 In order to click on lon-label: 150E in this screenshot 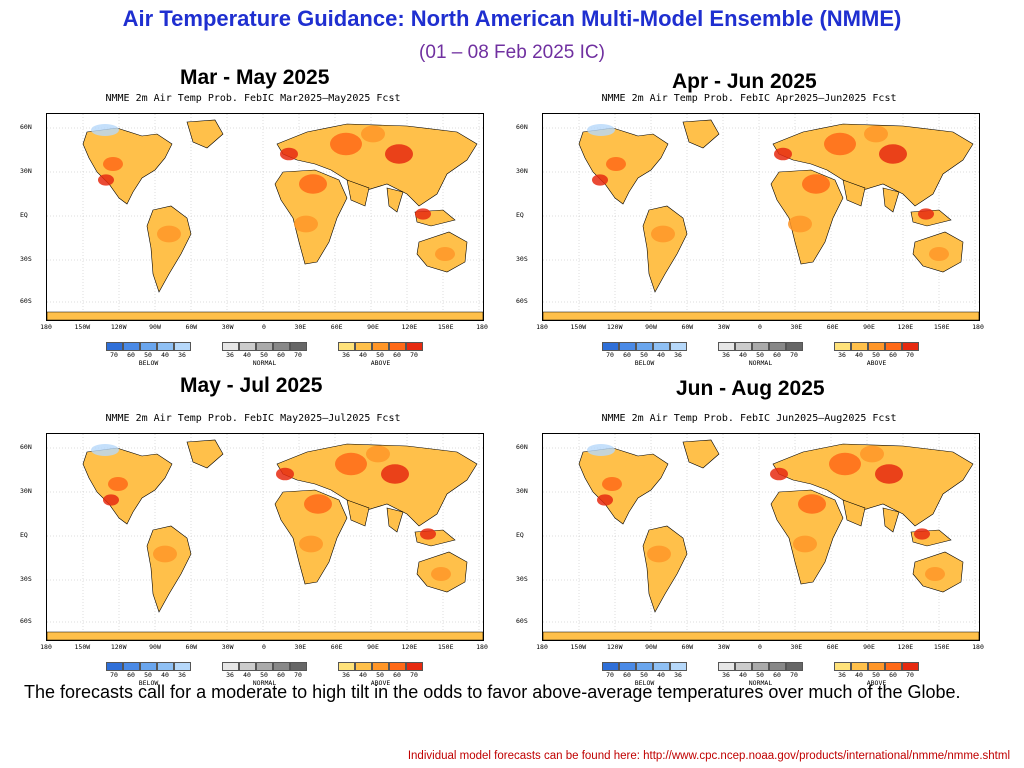, I will do `click(445, 647)`.